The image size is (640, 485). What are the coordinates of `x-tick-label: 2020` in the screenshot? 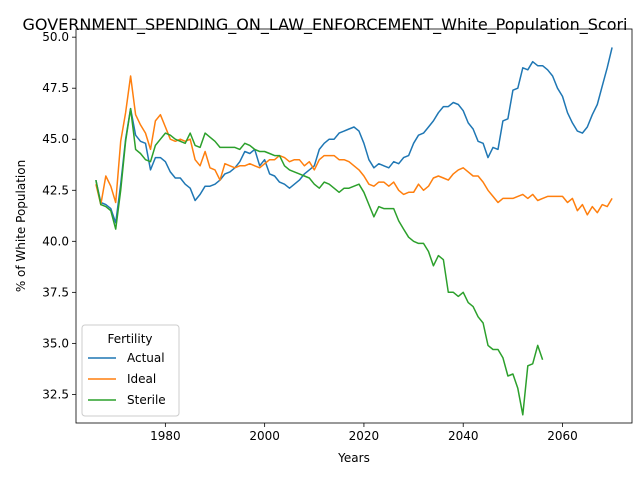 It's located at (364, 436).